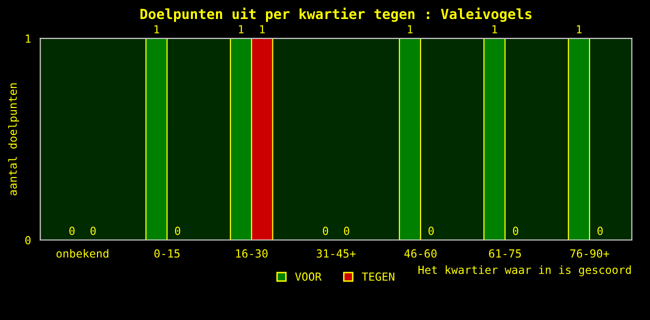 This screenshot has width=650, height=320. What do you see at coordinates (420, 253) in the screenshot?
I see `x-tick-label: 46-60` at bounding box center [420, 253].